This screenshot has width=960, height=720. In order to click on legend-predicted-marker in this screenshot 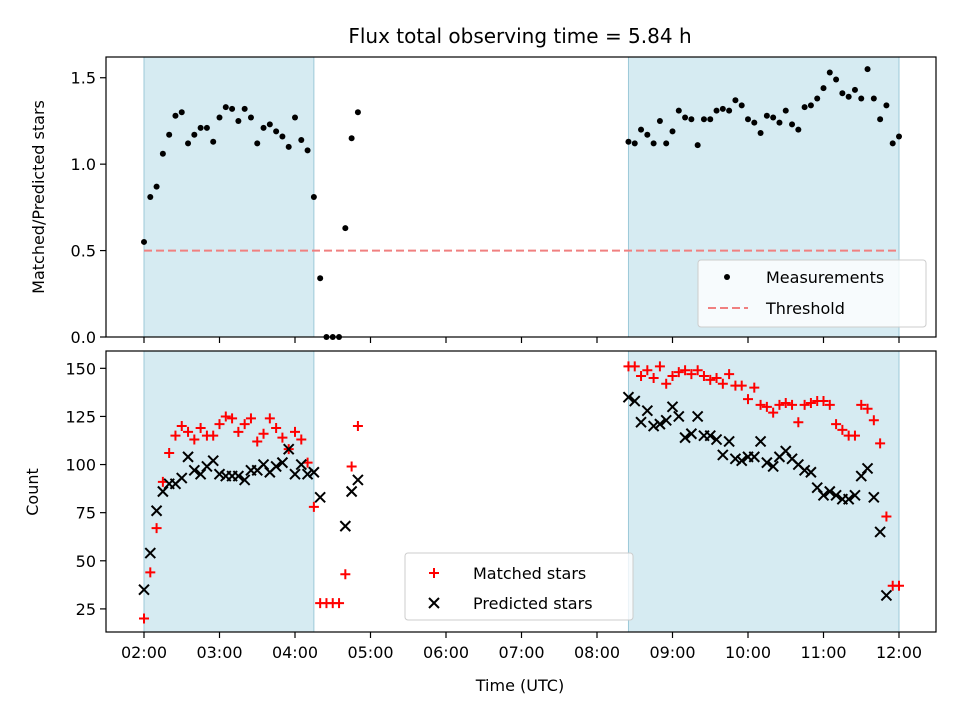, I will do `click(434, 603)`.